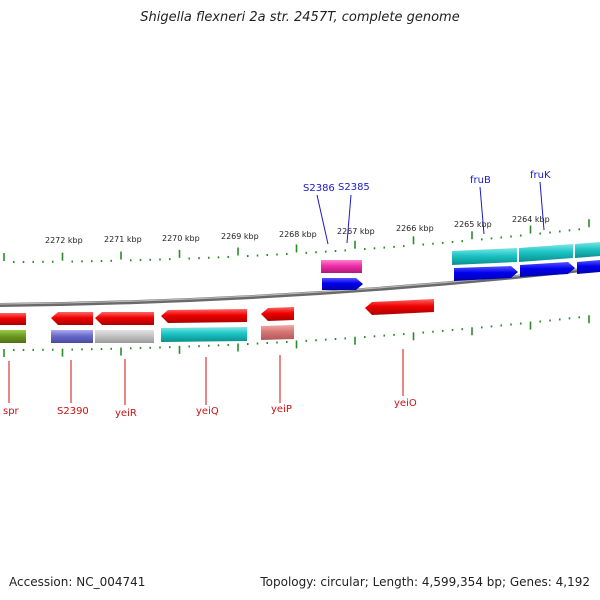 This screenshot has width=600, height=600. What do you see at coordinates (531, 219) in the screenshot?
I see `scale-label: 2264 kbp` at bounding box center [531, 219].